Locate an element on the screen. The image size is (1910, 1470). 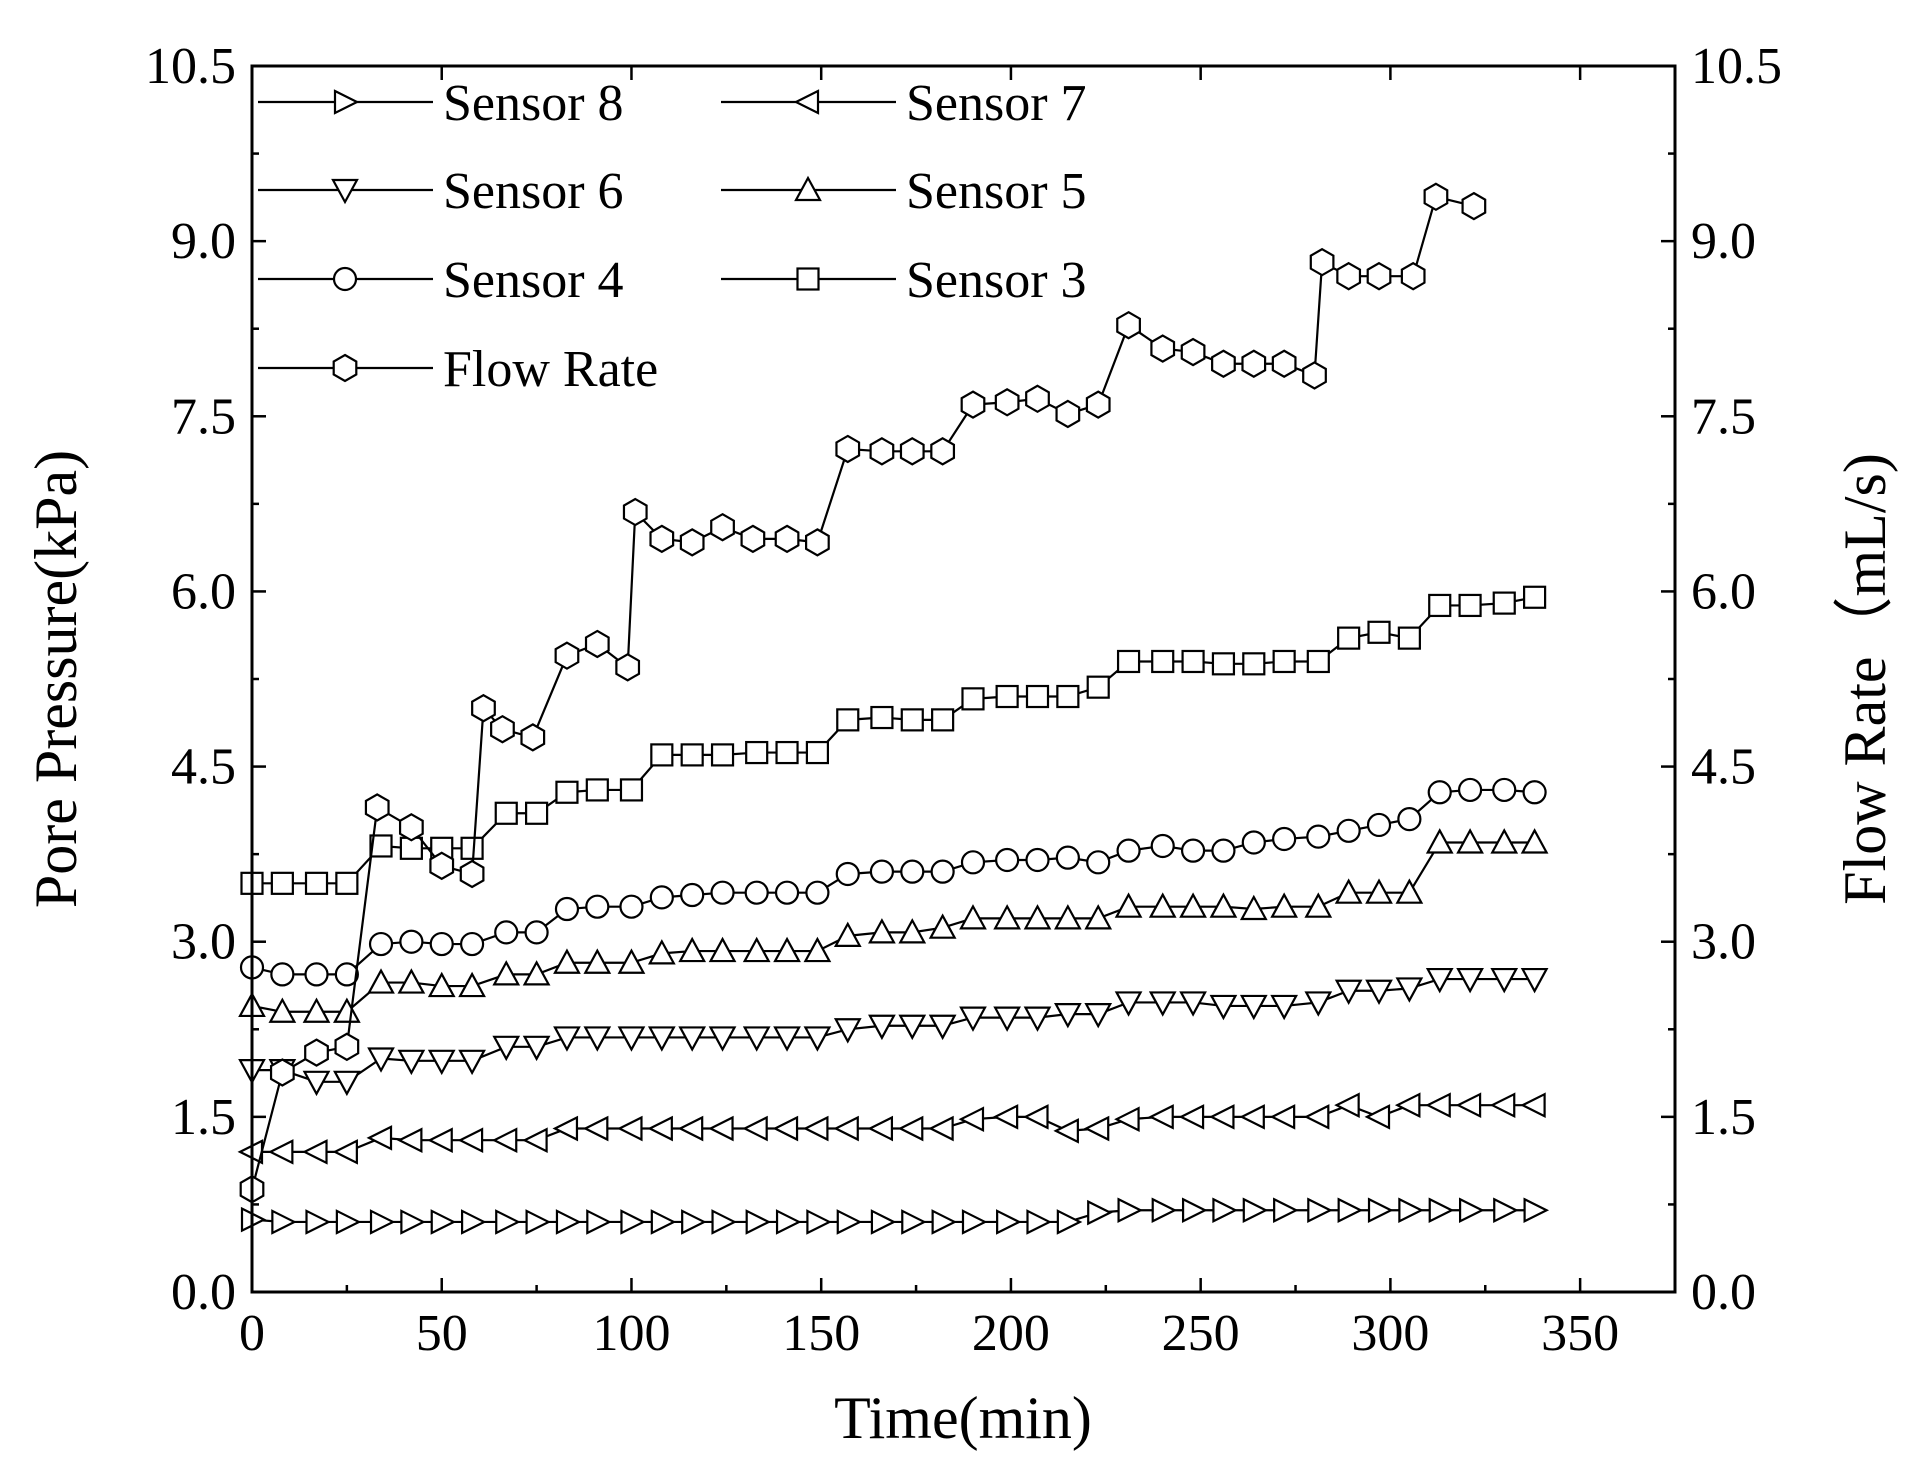
y-tick-label: 1.5 is located at coordinates (203, 1117).